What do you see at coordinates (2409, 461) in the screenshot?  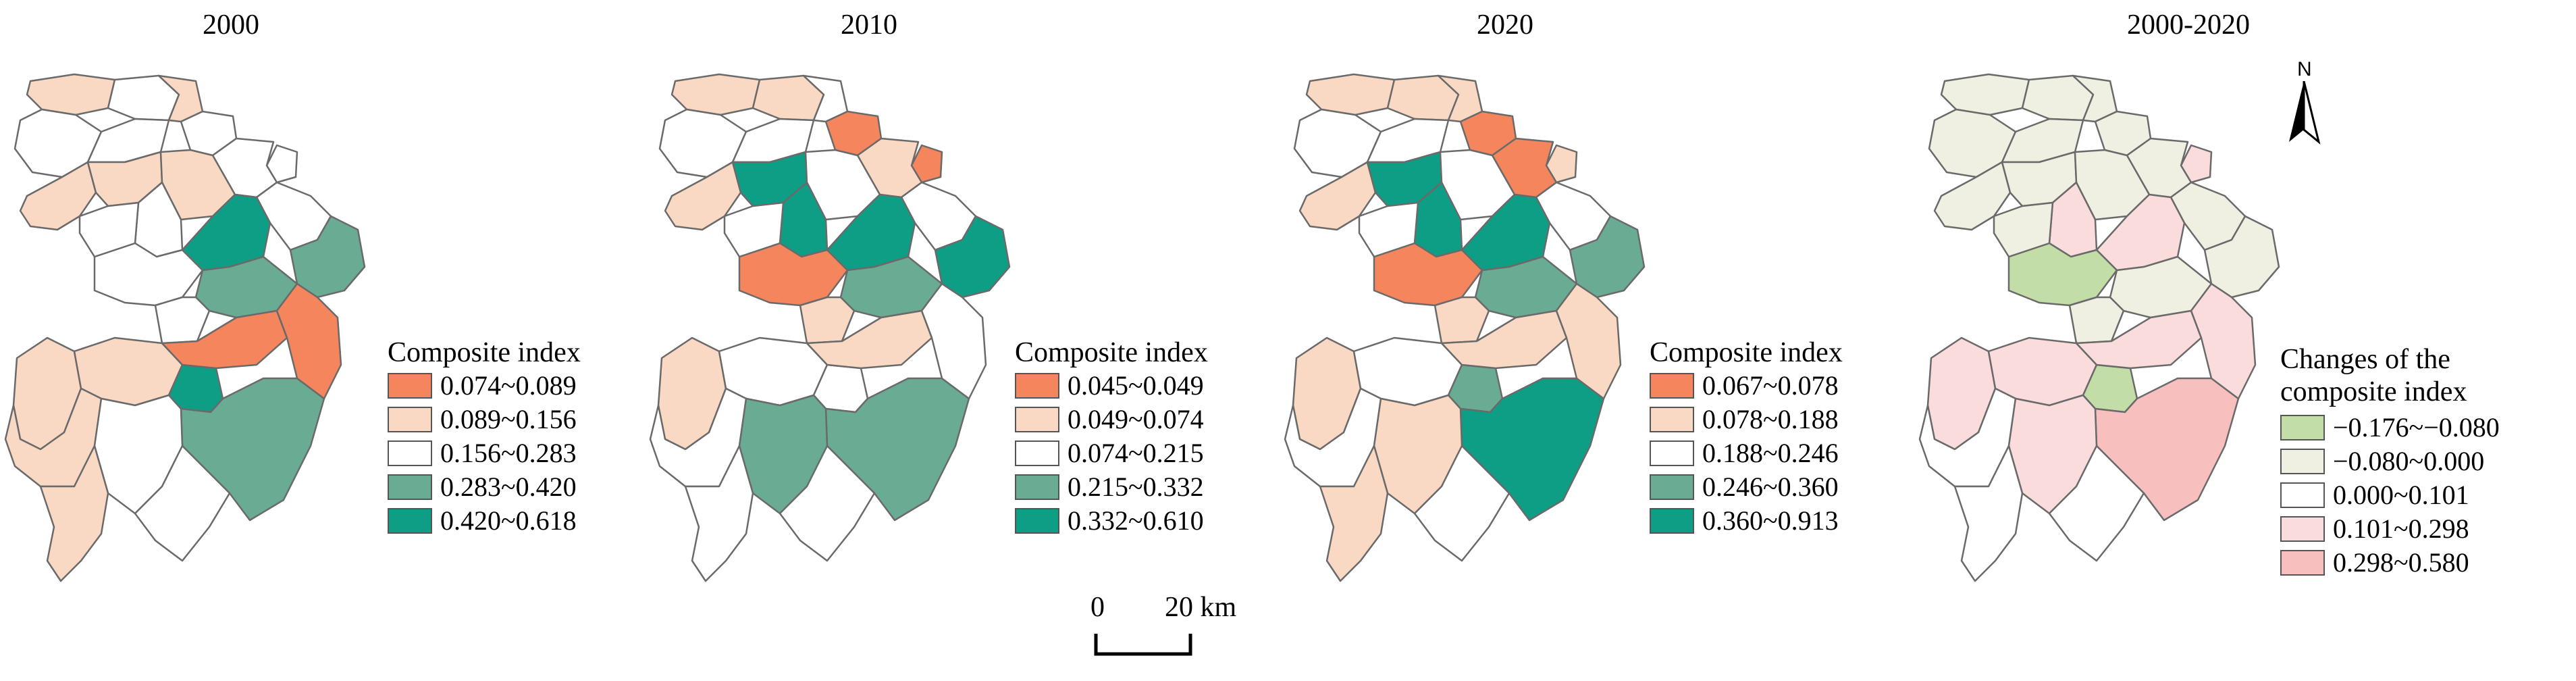 I see `legend-label: −0.080~0.000` at bounding box center [2409, 461].